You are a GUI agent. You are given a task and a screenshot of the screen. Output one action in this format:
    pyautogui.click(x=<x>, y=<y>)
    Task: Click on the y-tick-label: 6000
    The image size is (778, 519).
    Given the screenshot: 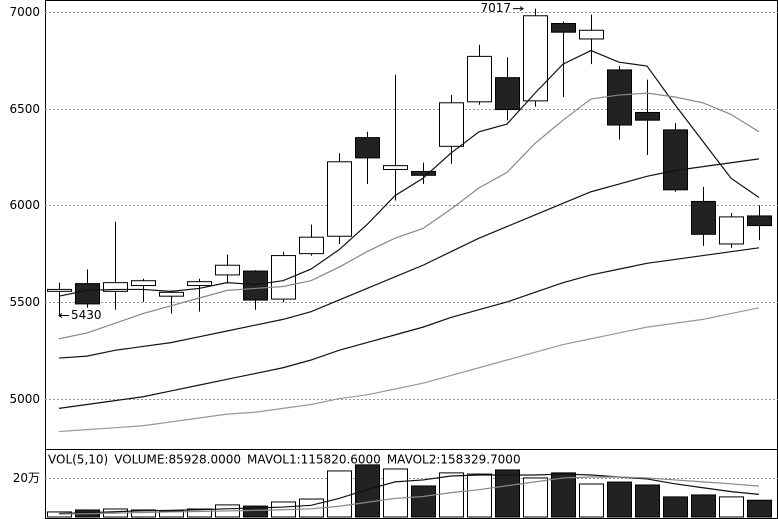 What is the action you would take?
    pyautogui.click(x=24, y=205)
    